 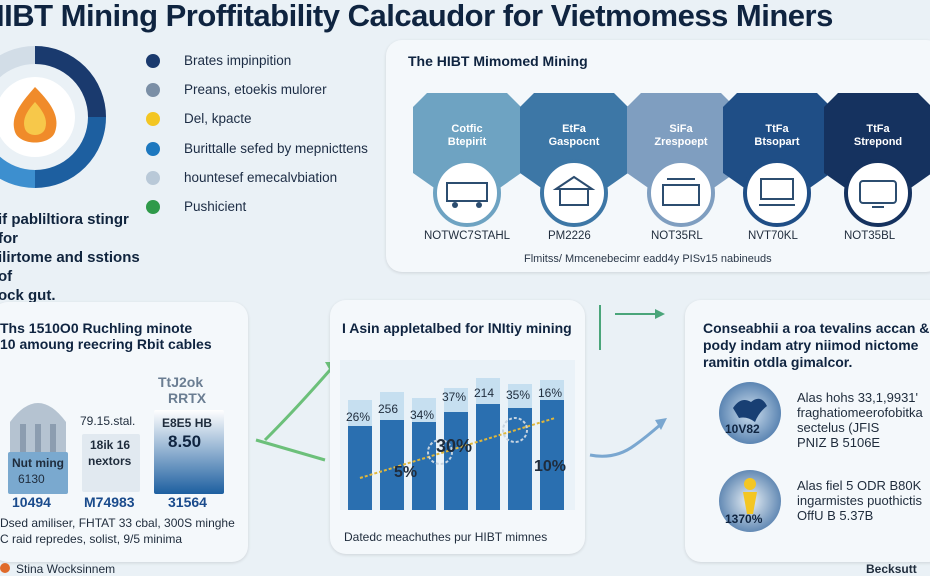 I want to click on bar-label: 34%, so click(x=422, y=415).